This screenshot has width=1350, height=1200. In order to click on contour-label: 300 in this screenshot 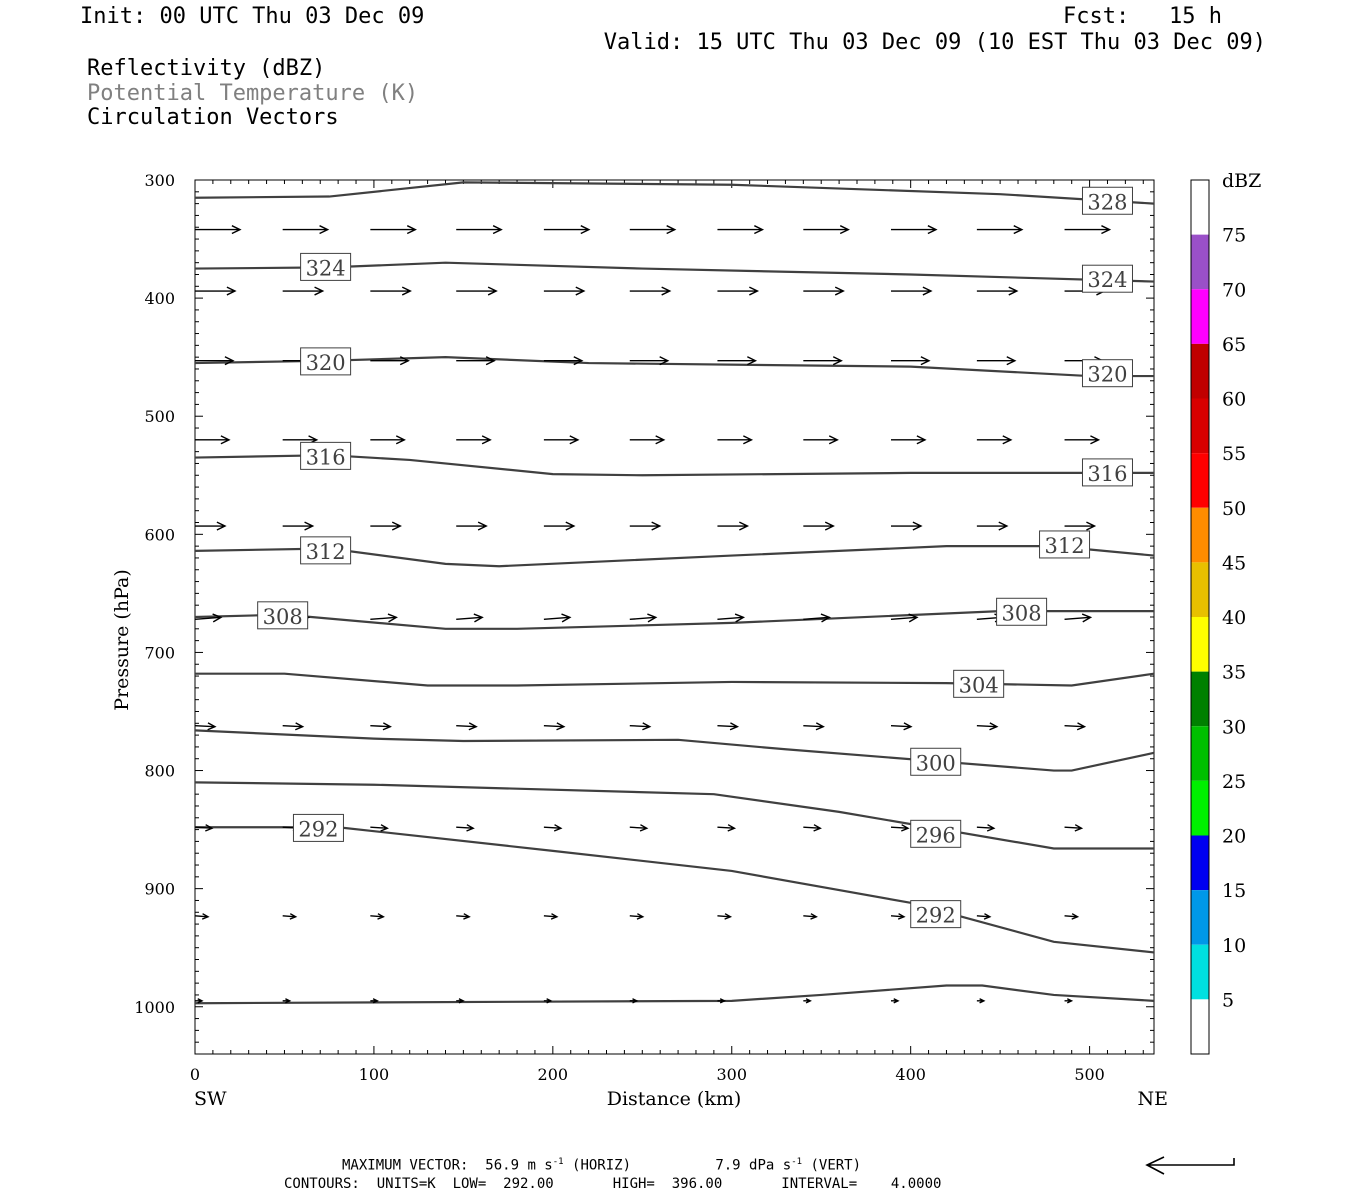, I will do `click(936, 763)`.